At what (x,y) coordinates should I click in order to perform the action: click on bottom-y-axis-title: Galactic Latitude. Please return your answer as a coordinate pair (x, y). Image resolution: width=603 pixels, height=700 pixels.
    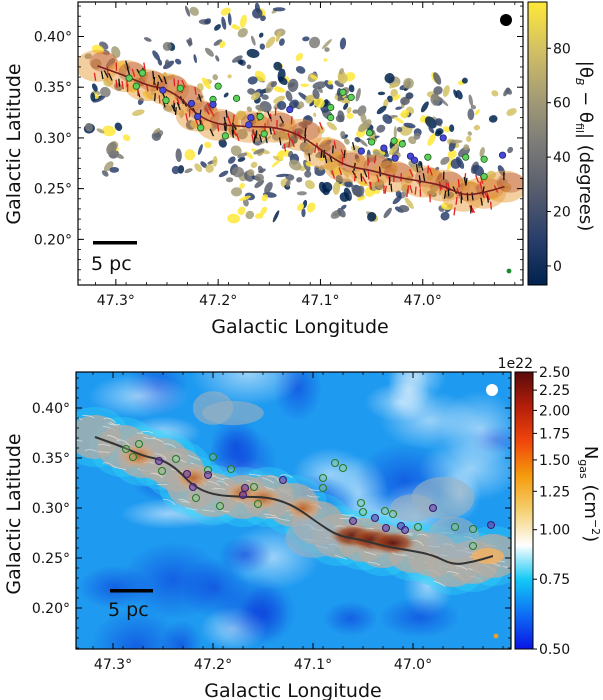
    Looking at the image, I should click on (14, 513).